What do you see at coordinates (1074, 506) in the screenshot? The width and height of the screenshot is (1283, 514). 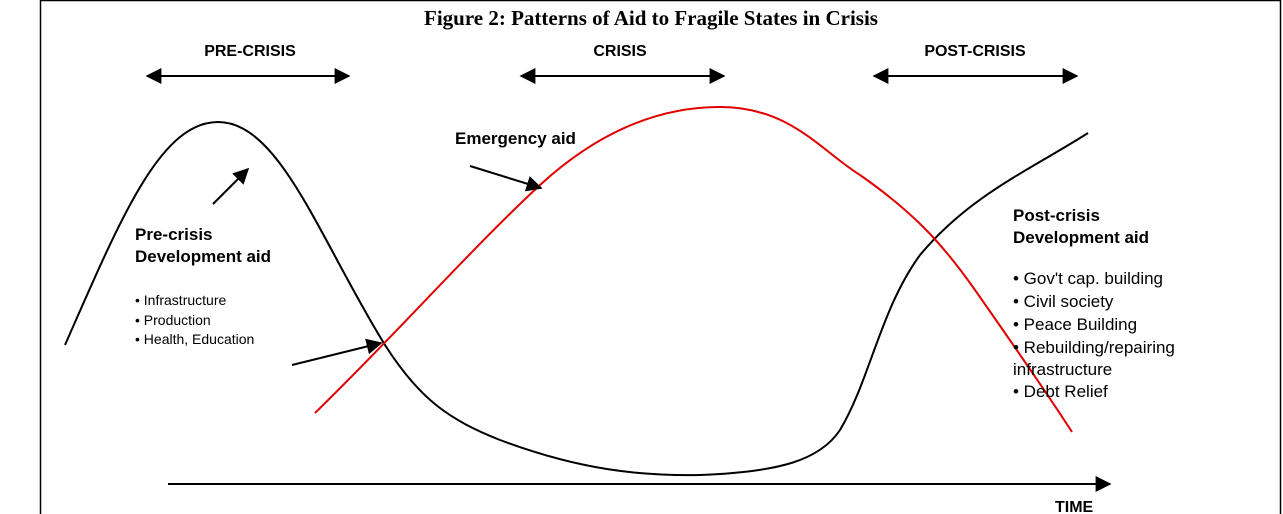 I see `time-label: TIME` at bounding box center [1074, 506].